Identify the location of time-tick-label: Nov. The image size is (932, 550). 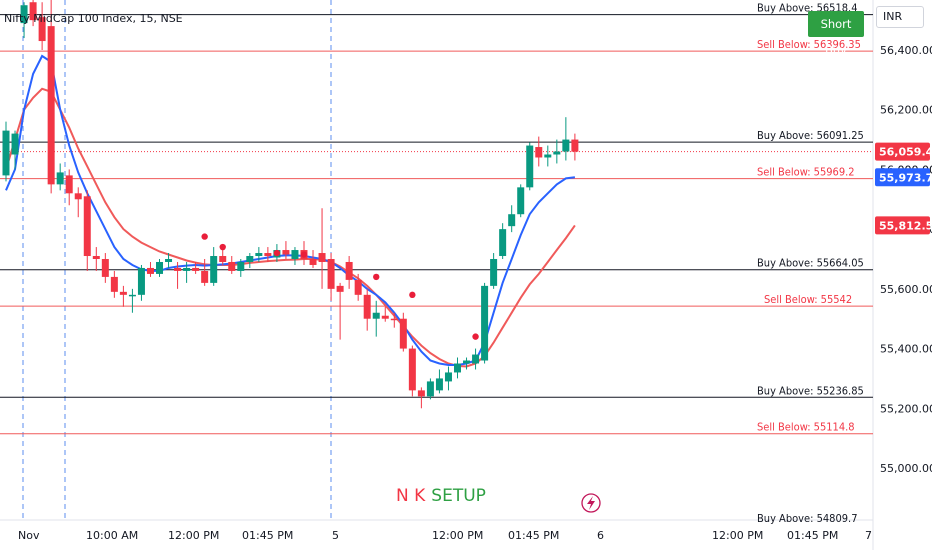
(29, 535).